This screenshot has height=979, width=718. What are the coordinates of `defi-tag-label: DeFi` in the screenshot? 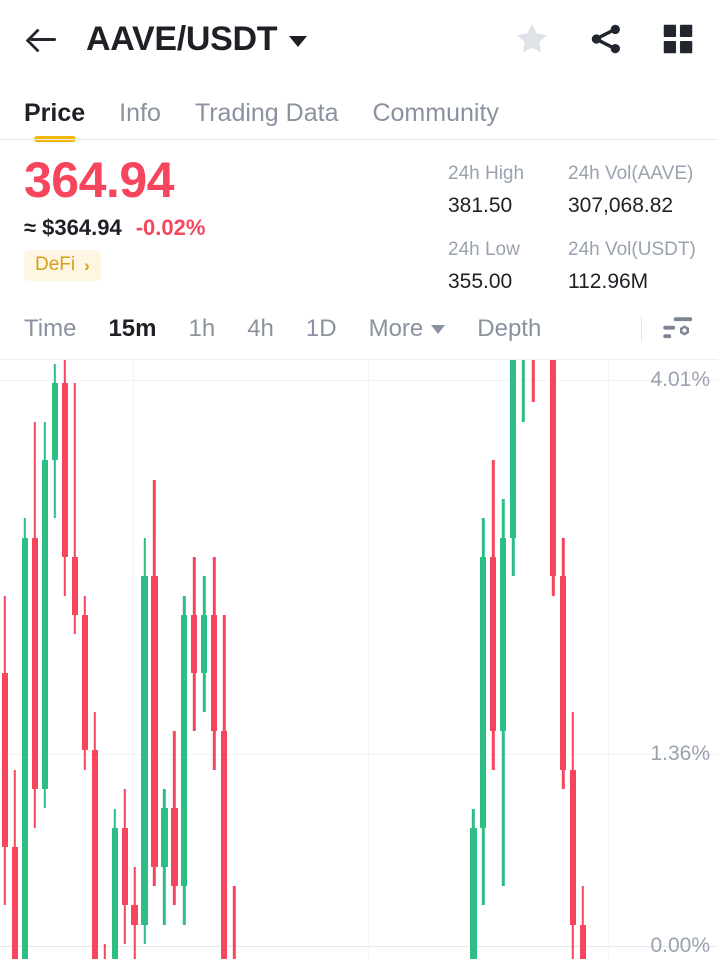 It's located at (55, 264).